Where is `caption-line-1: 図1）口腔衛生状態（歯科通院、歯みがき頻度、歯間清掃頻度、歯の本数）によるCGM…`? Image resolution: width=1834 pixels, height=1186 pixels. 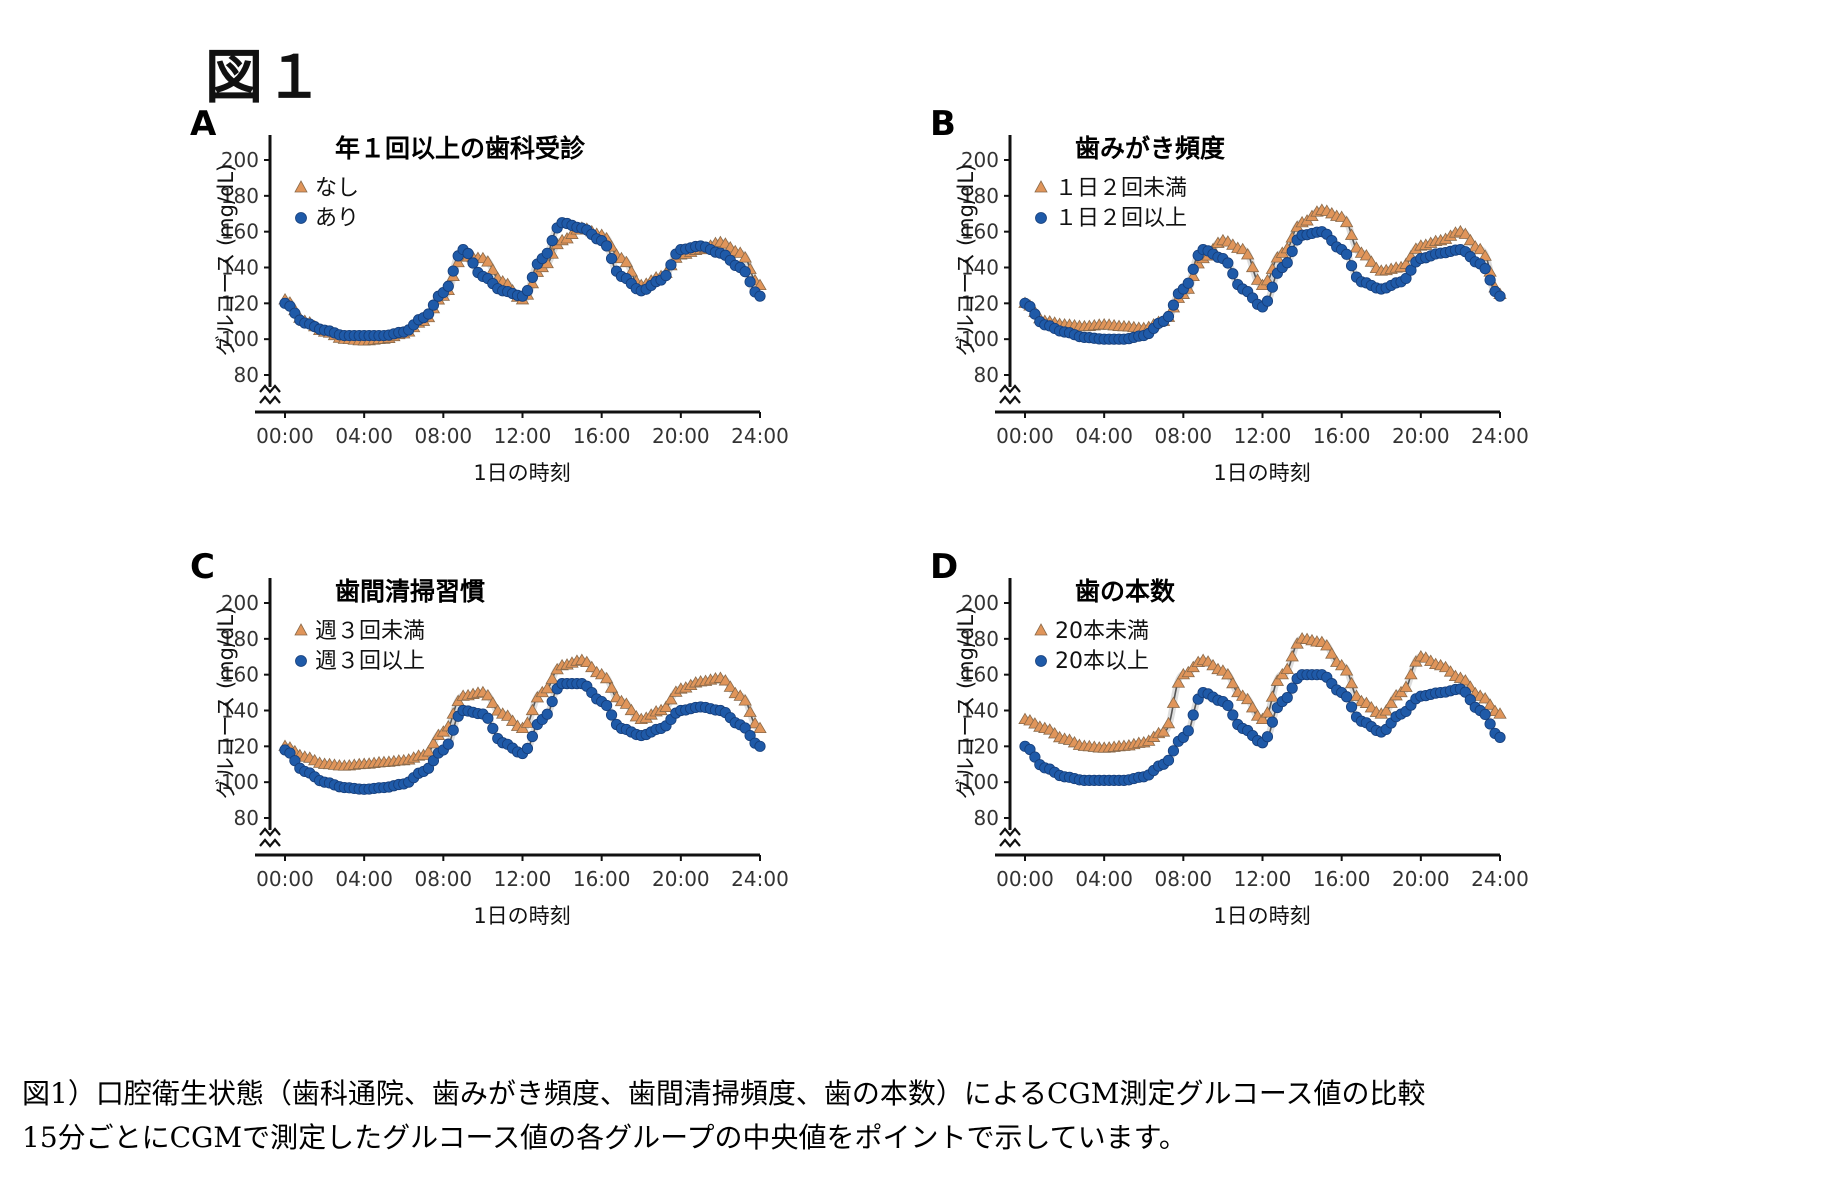 caption-line-1: 図1）口腔衛生状態（歯科通院、歯みがき頻度、歯間清掃頻度、歯の本数）によるCGM… is located at coordinates (724, 1093).